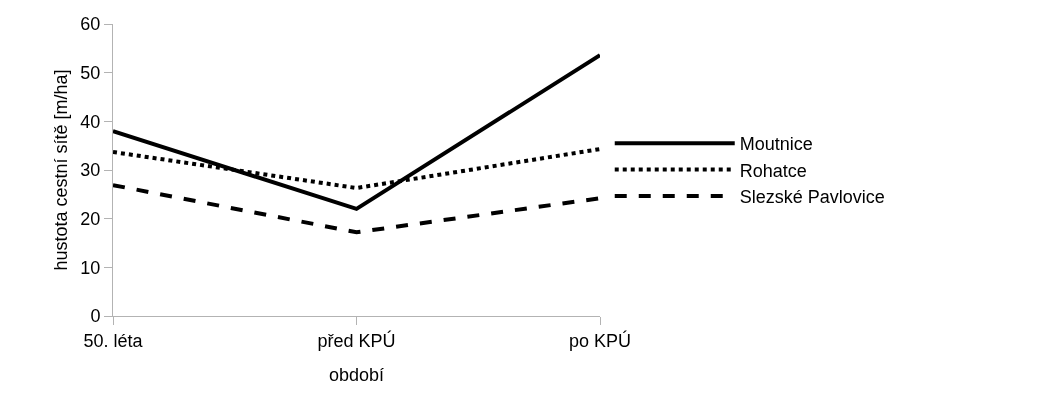 This screenshot has width=1037, height=407. I want to click on y-tick-label: 20, so click(90, 218).